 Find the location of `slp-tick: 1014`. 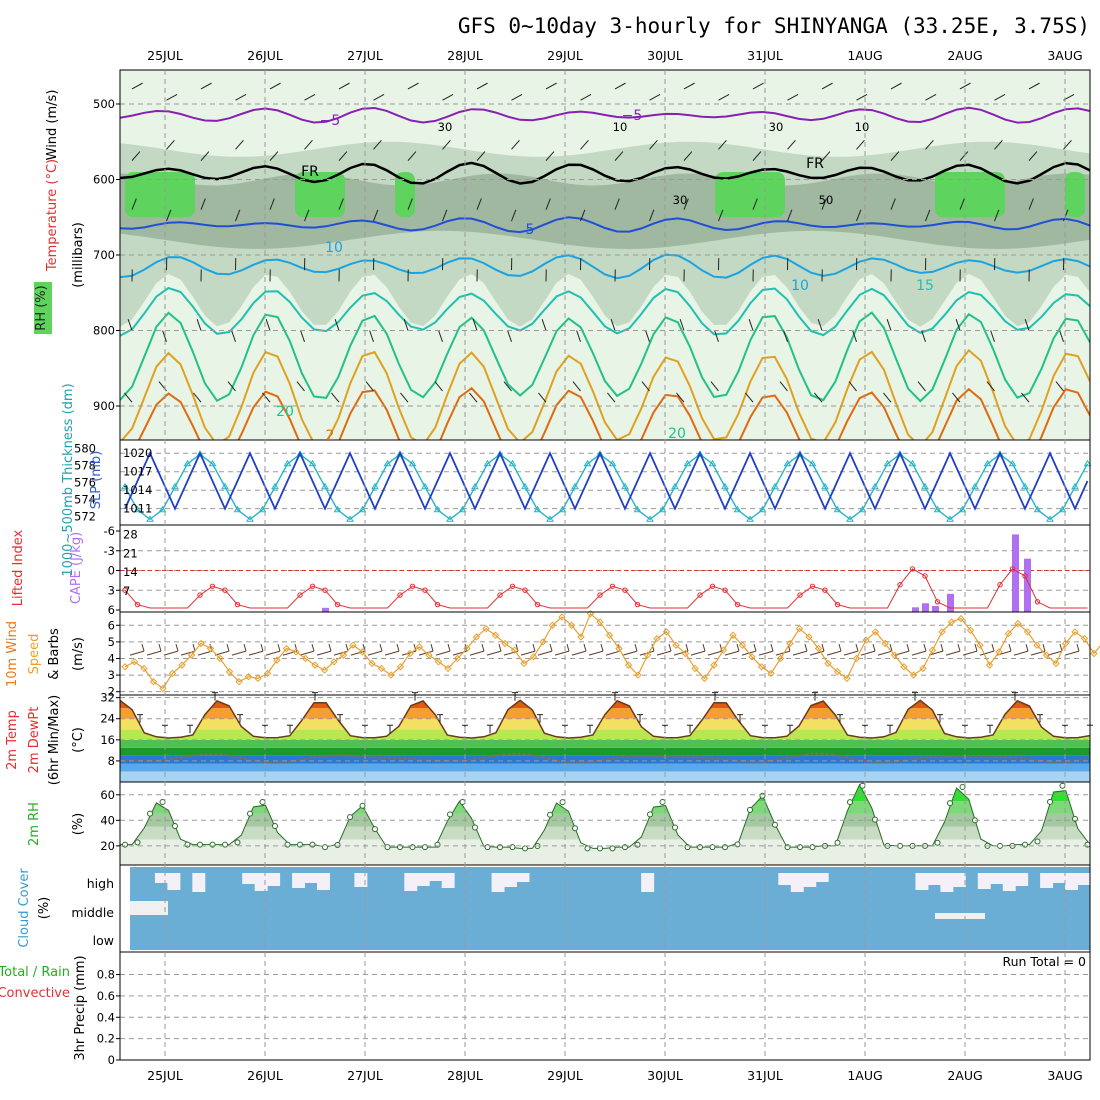

slp-tick: 1014 is located at coordinates (137, 490).